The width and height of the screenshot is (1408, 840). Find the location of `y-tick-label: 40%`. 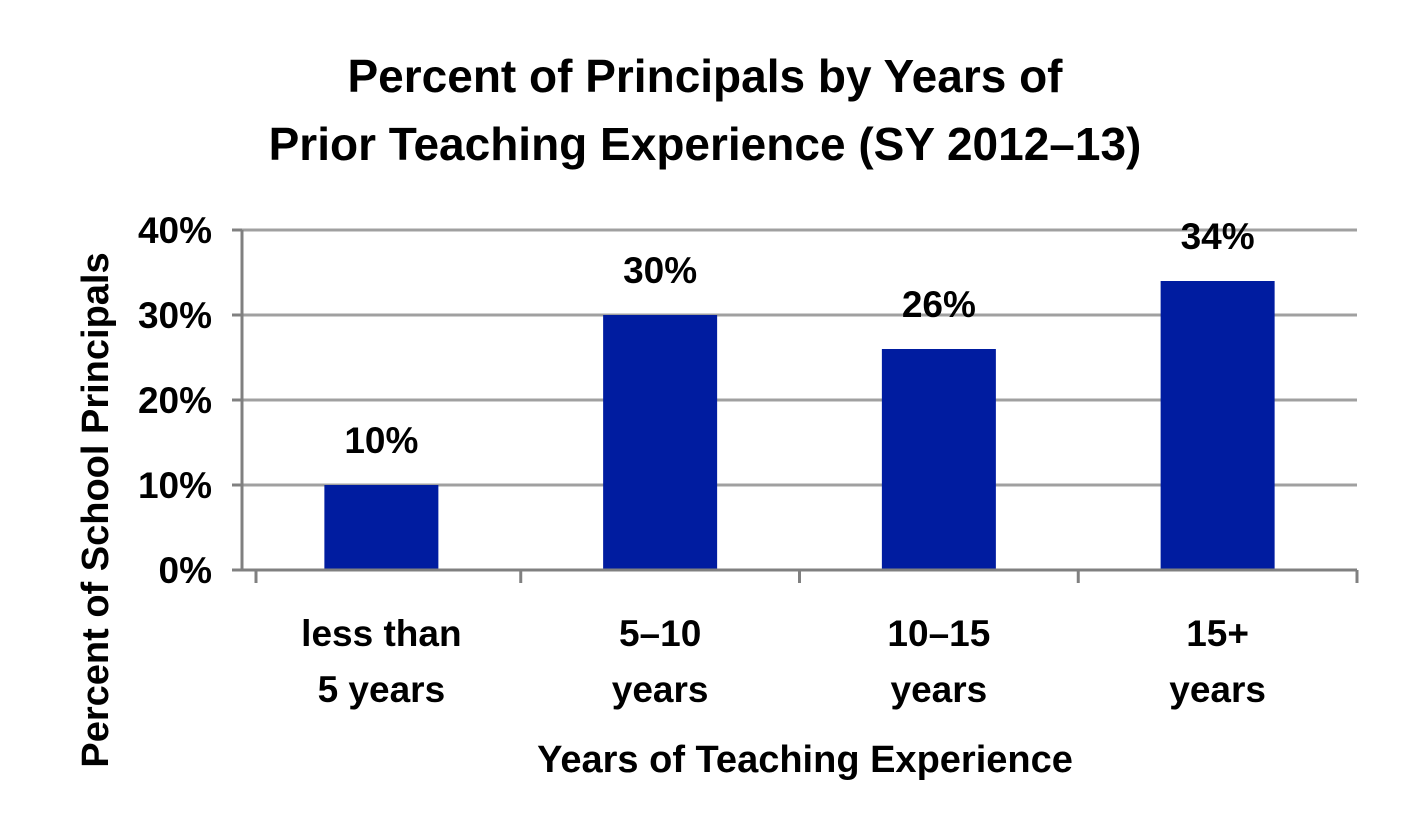

y-tick-label: 40% is located at coordinates (175, 230).